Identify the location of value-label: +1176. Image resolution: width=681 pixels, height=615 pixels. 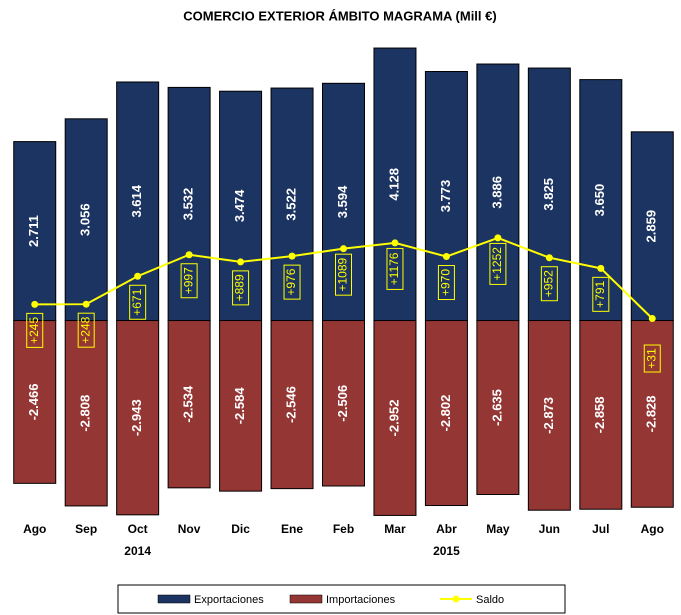
(394, 268).